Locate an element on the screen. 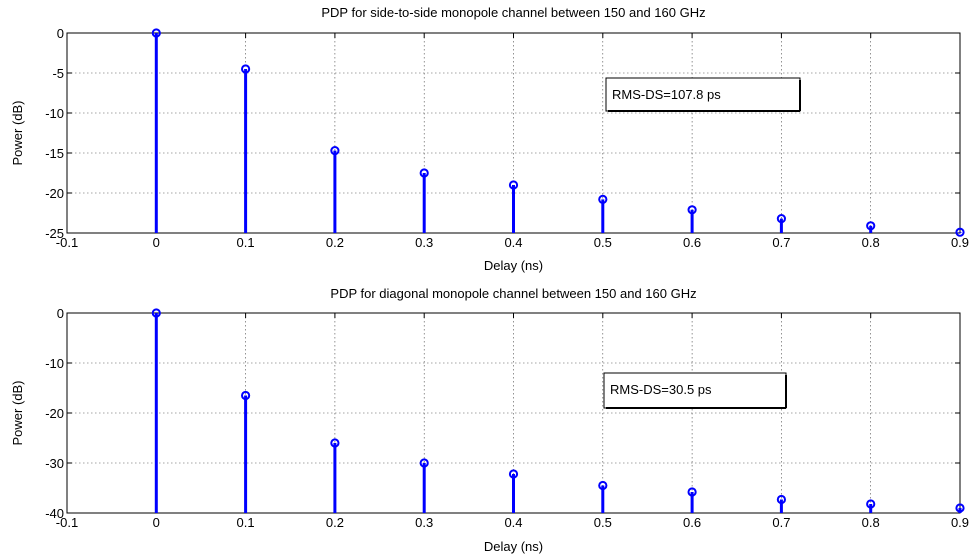 The width and height of the screenshot is (977, 559). y-tick-label: -30 is located at coordinates (54, 463).